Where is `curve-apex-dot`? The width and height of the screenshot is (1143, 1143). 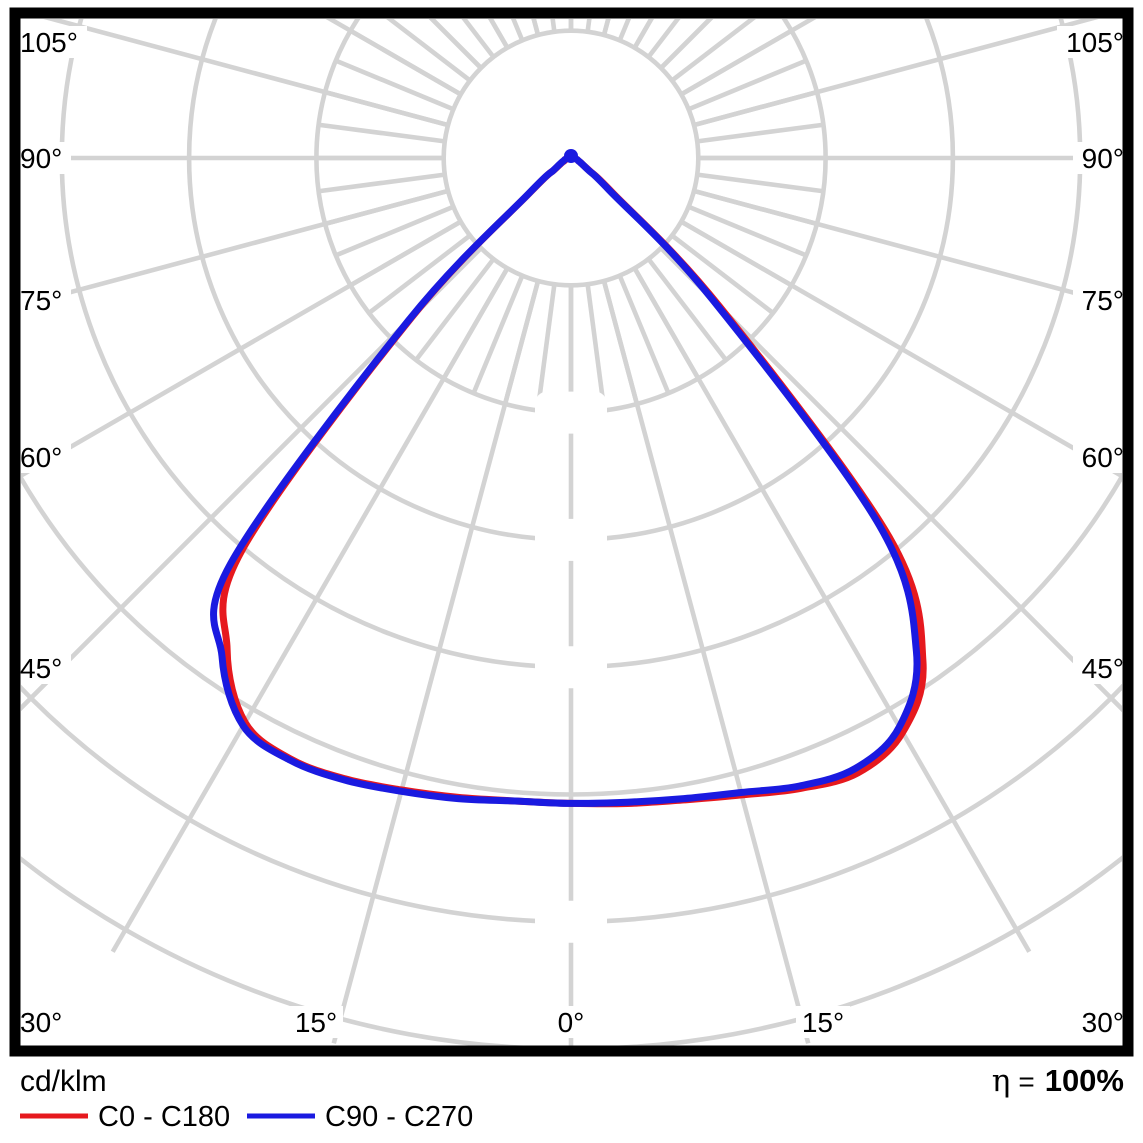 curve-apex-dot is located at coordinates (571, 156).